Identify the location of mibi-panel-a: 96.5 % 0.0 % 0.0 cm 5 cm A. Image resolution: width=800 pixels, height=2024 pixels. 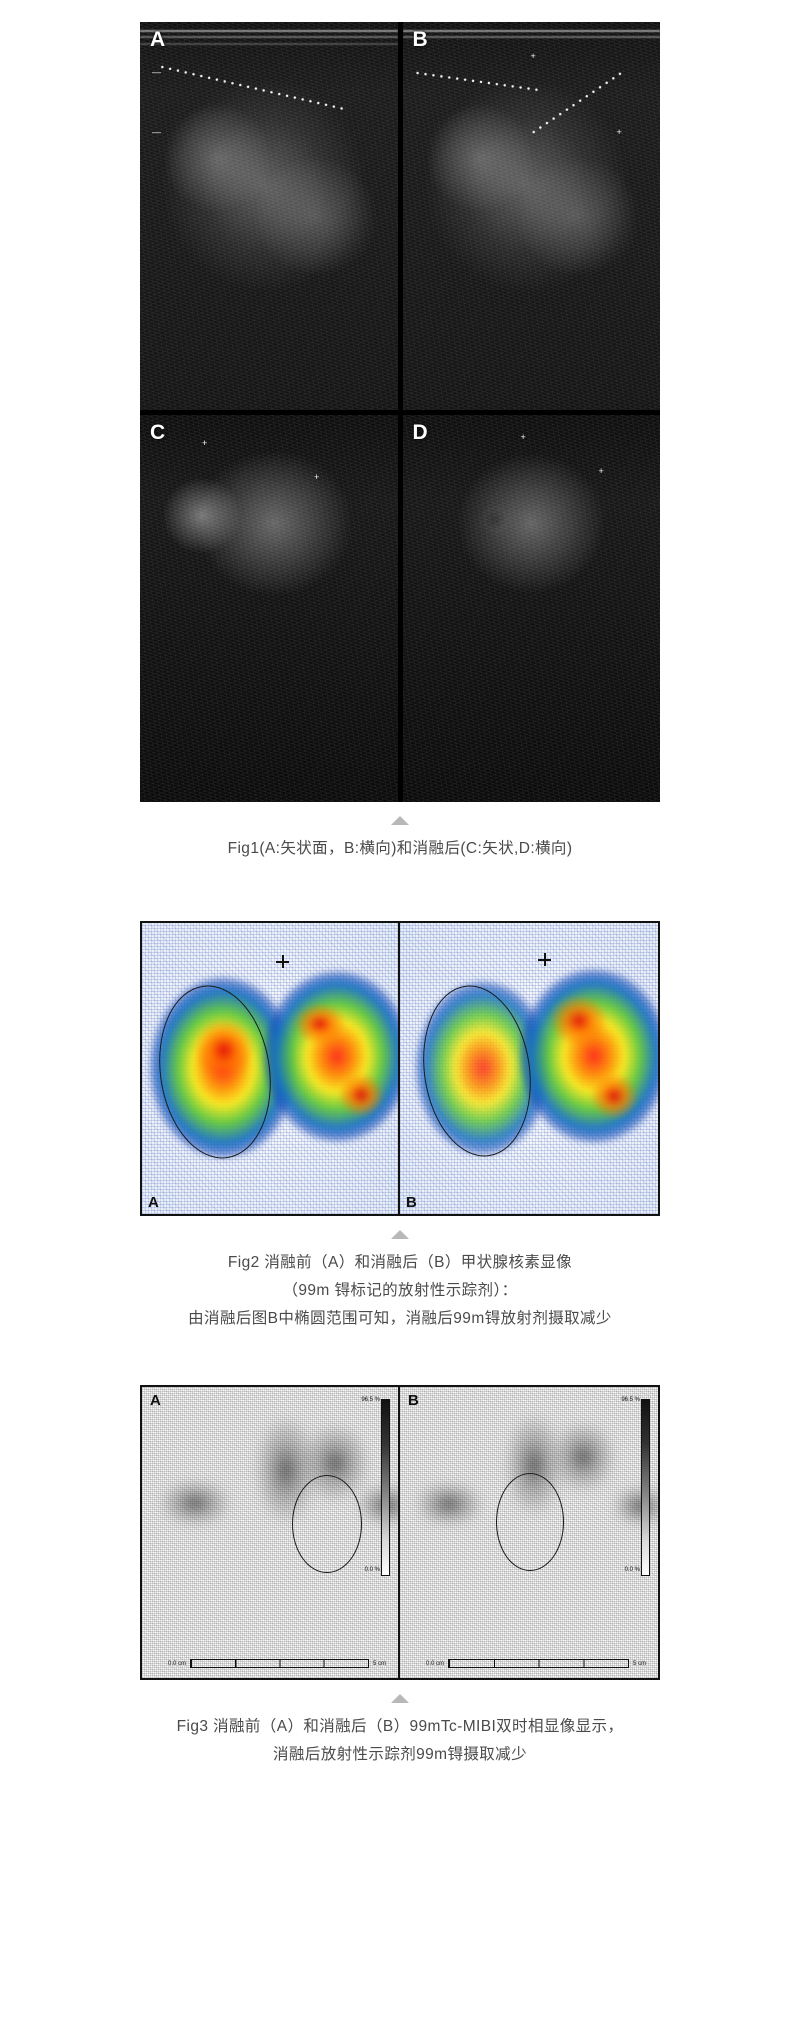
(271, 1532).